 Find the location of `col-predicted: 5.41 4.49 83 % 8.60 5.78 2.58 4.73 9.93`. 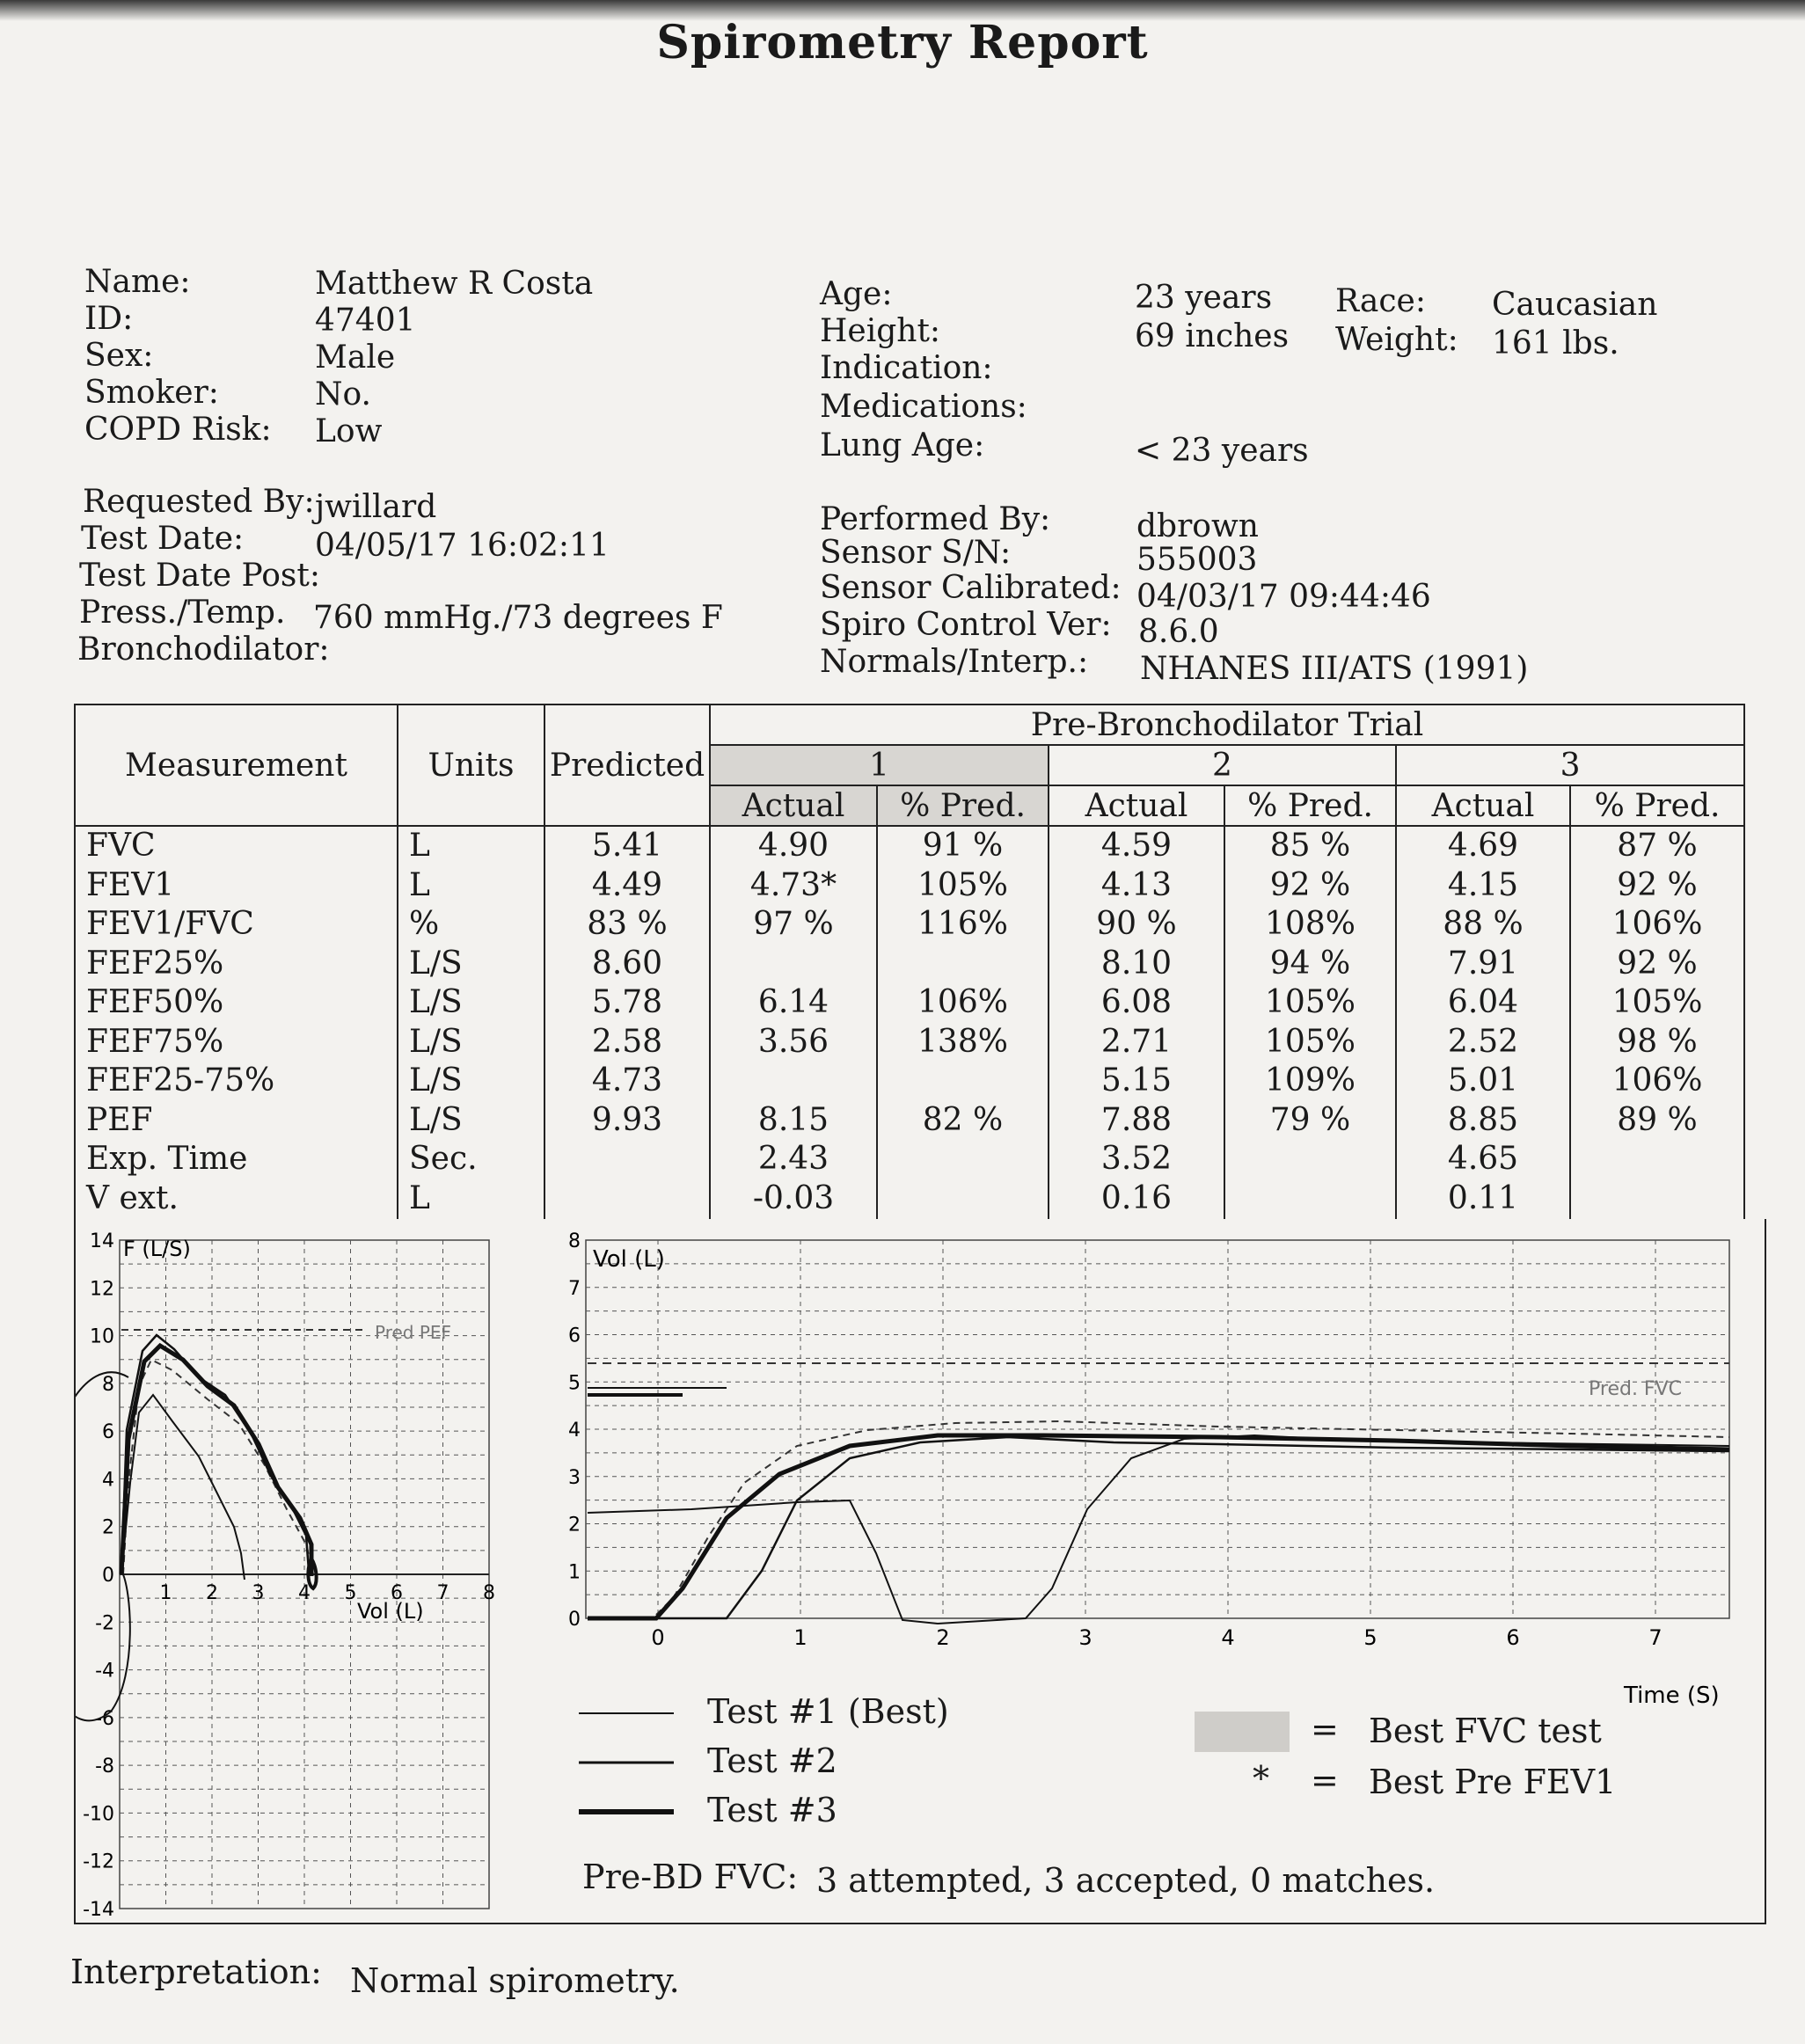

col-predicted: 5.41 4.49 83 % 8.60 5.78 2.58 4.73 9.93 is located at coordinates (627, 1023).